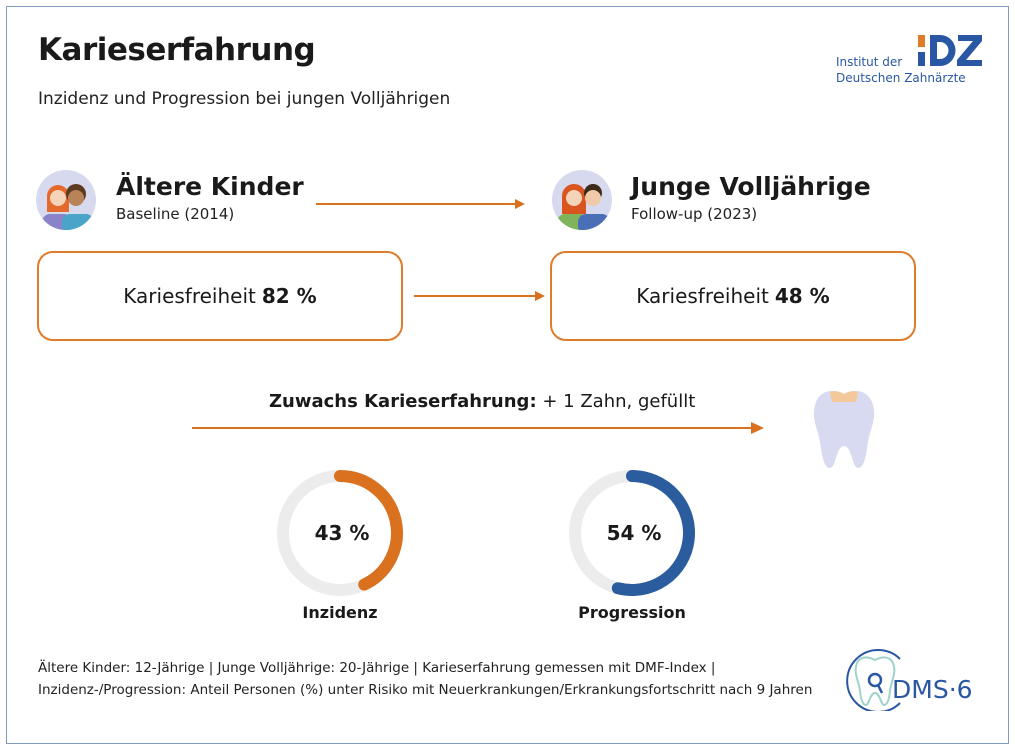  Describe the element at coordinates (694, 214) in the screenshot. I see `group-subtitle-young-adults: Follow-up (2023)` at that location.